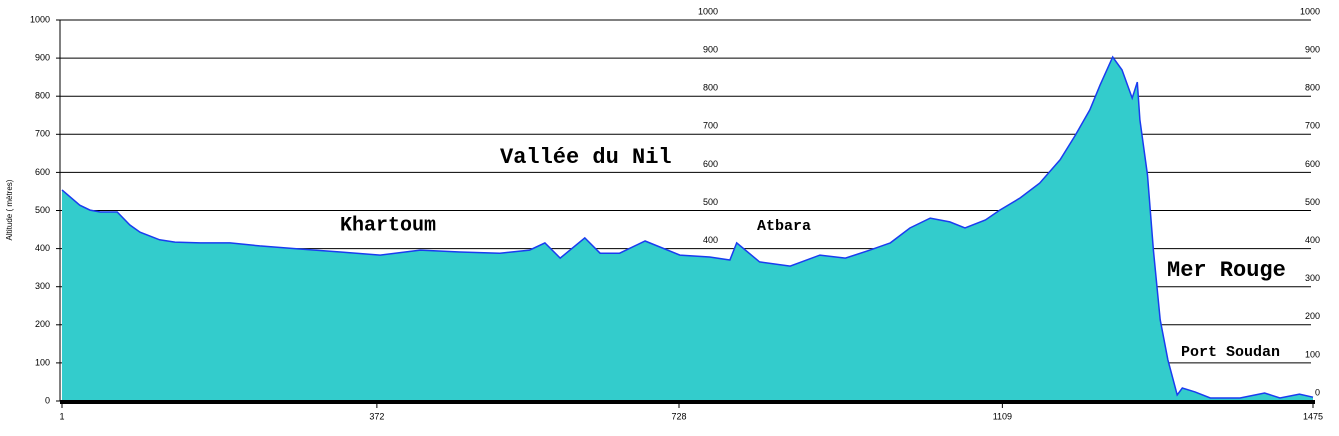 The height and width of the screenshot is (436, 1339). I want to click on y-tick-label-right: 0, so click(1317, 392).